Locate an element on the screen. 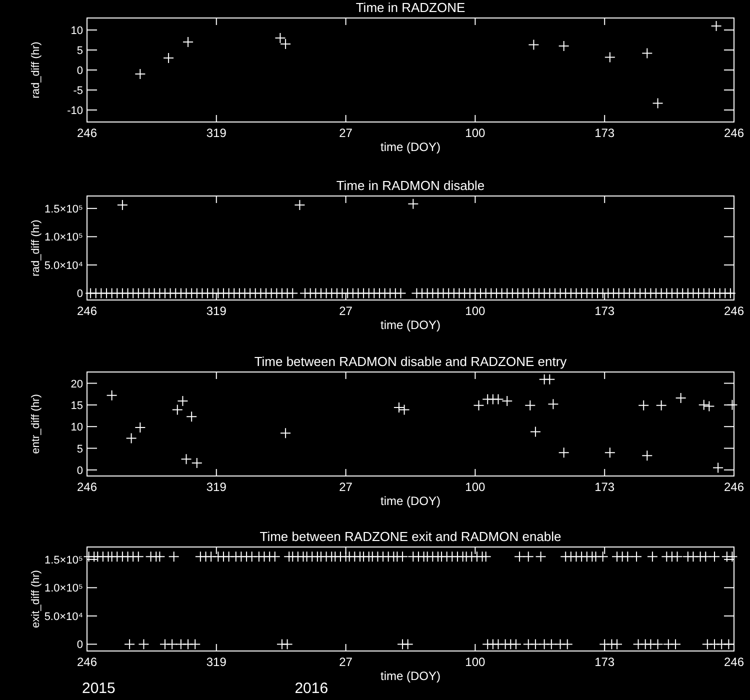  y-tick-label: 20 is located at coordinates (76, 384).